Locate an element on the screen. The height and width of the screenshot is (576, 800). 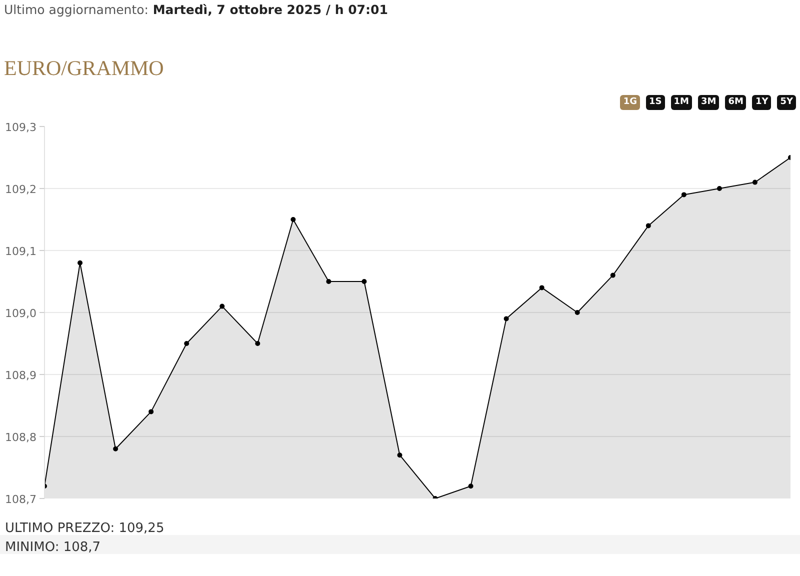
chart-title: EURO/GRAMMO is located at coordinates (83, 68).